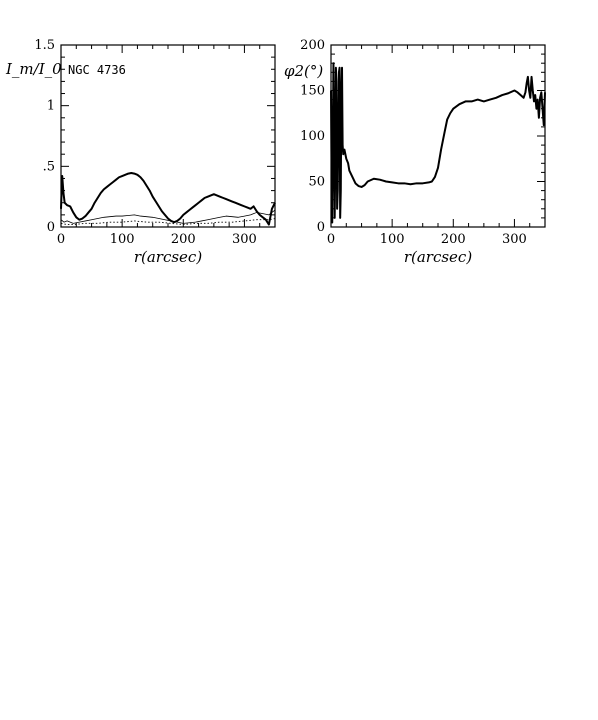 Image resolution: width=598 pixels, height=720 pixels. I want to click on y-tick-label: 200, so click(312, 45).